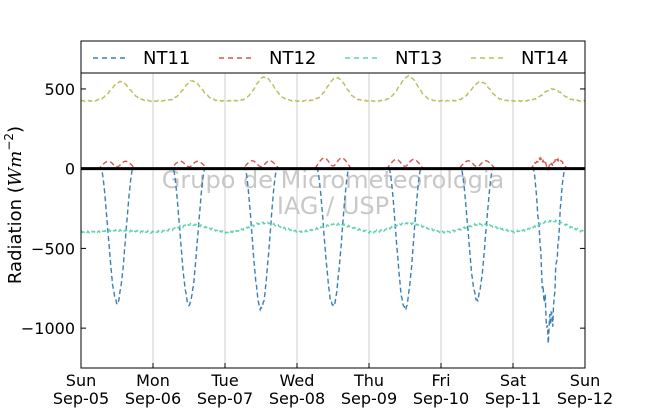 The image size is (650, 409). What do you see at coordinates (15, 169) in the screenshot?
I see `y-axis-label-unit: Wm` at bounding box center [15, 169].